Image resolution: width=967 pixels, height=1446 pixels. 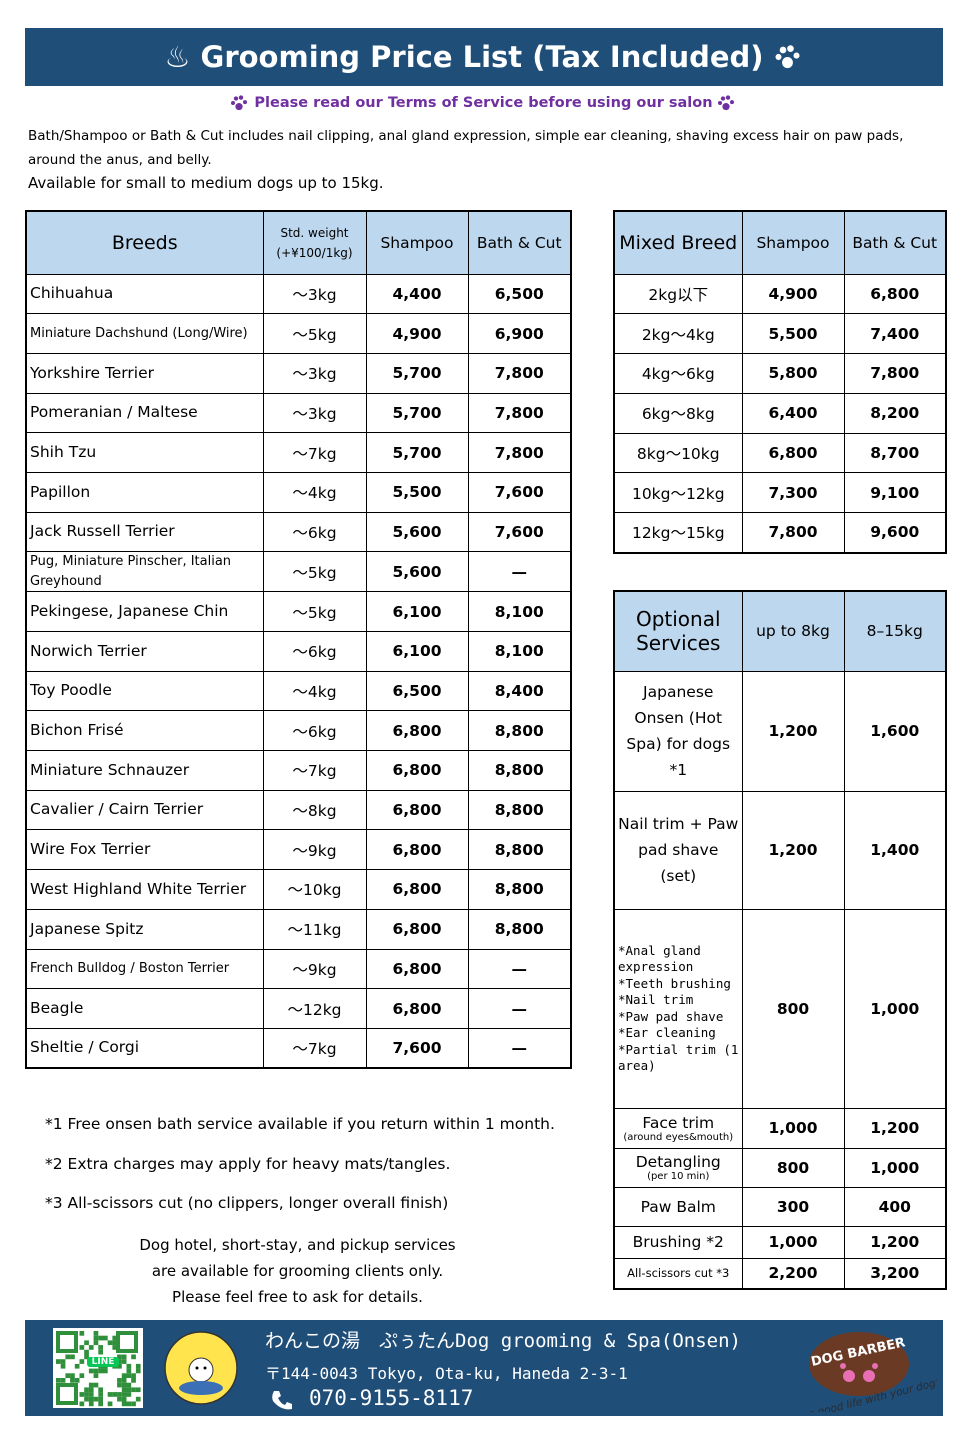 What do you see at coordinates (793, 1206) in the screenshot?
I see `price: 300` at bounding box center [793, 1206].